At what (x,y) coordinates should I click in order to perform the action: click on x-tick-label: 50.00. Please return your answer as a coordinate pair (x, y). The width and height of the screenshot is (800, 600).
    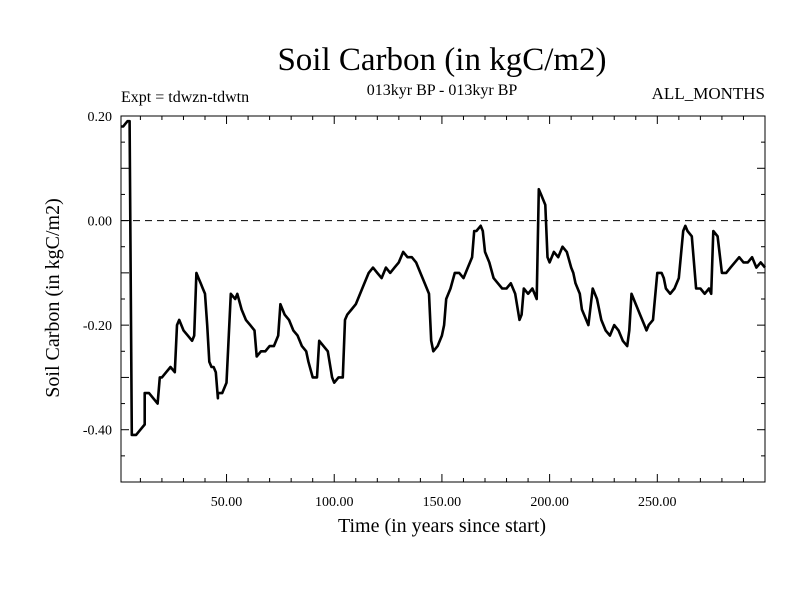
    Looking at the image, I should click on (227, 502).